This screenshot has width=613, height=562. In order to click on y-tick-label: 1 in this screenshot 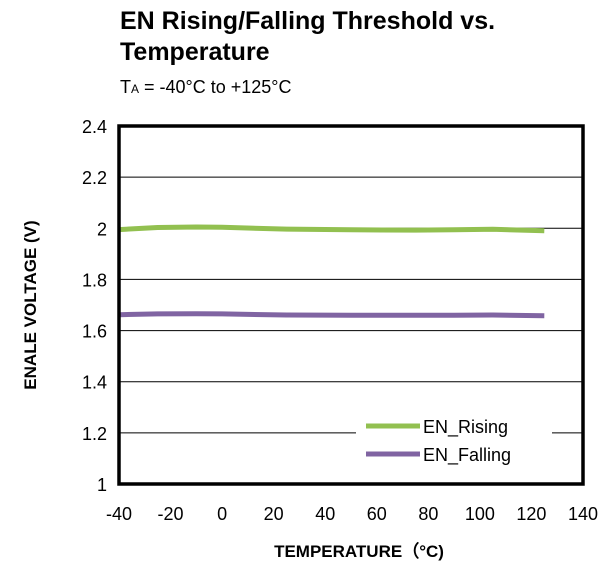, I will do `click(102, 485)`.